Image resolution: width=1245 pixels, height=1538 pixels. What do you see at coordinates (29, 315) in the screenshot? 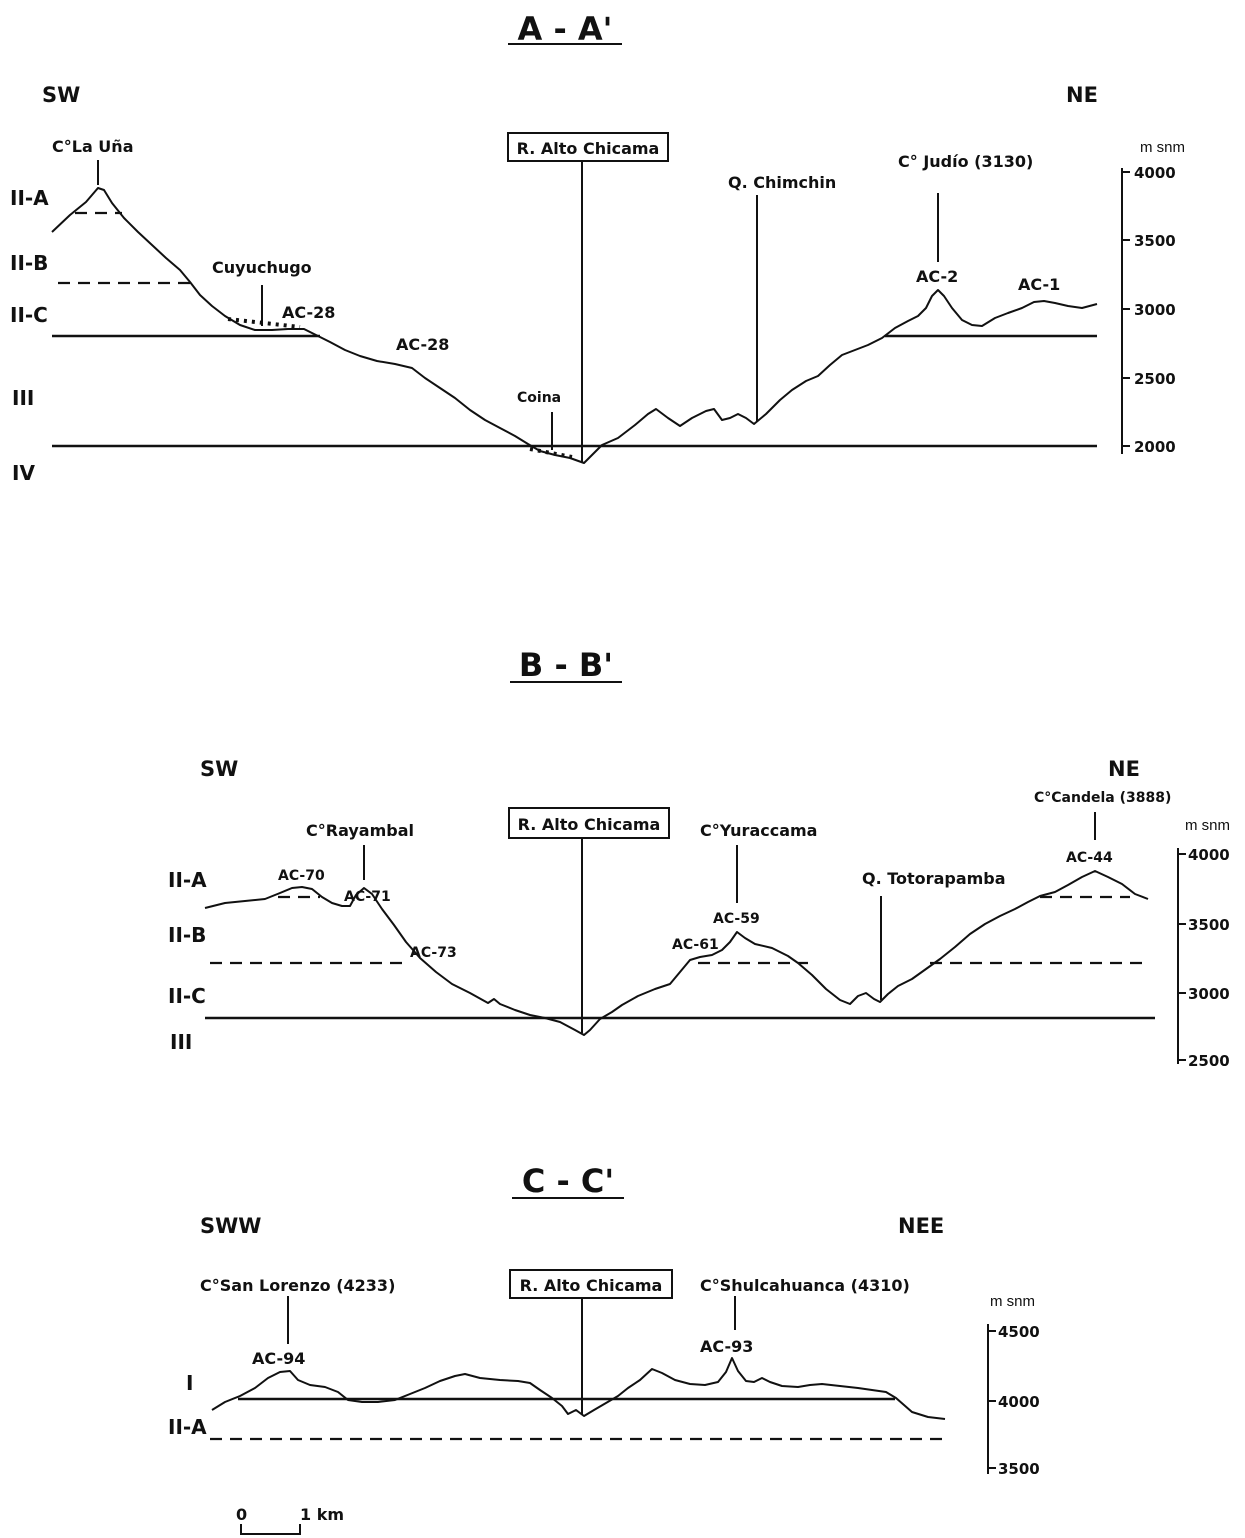
I see `section-a-zone-label: II-C` at bounding box center [29, 315].